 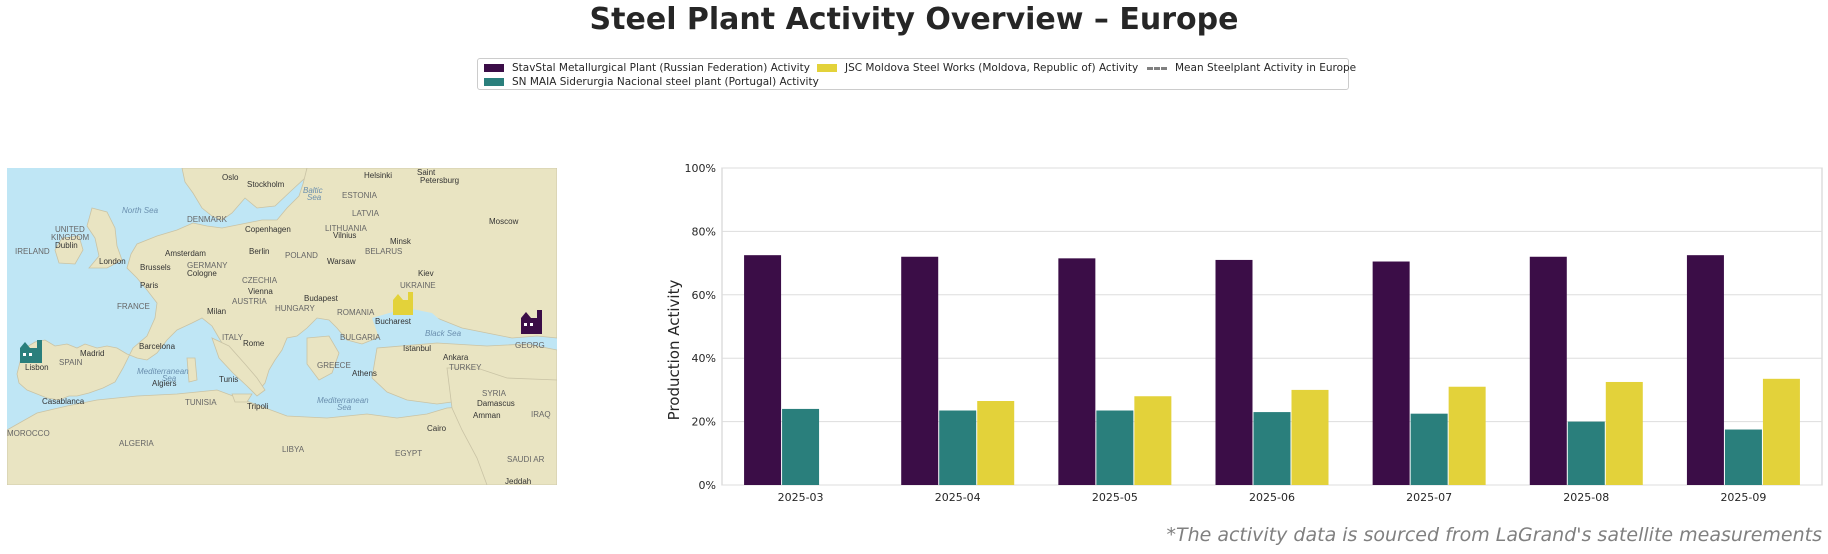 I want to click on legend-swatch-maia, so click(x=494, y=82).